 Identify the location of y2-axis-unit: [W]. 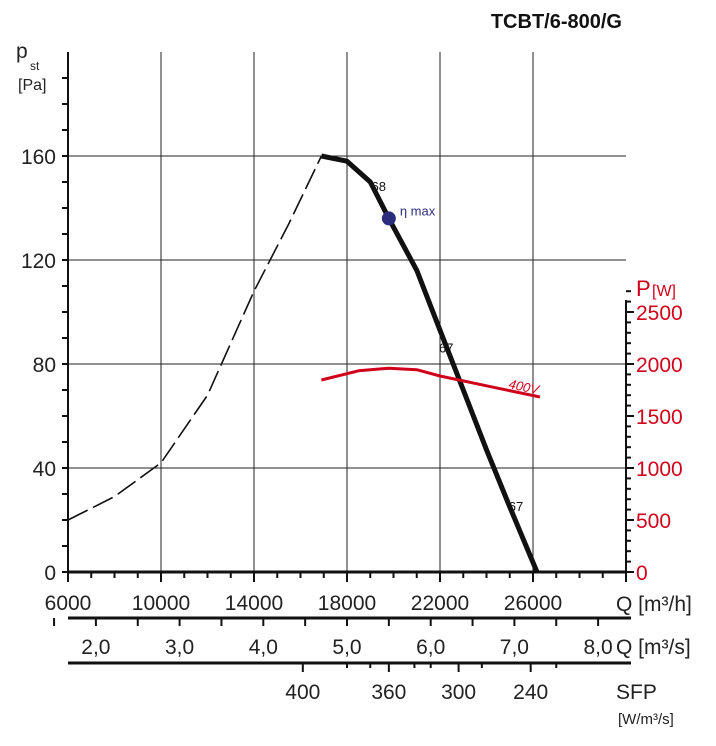
(664, 291).